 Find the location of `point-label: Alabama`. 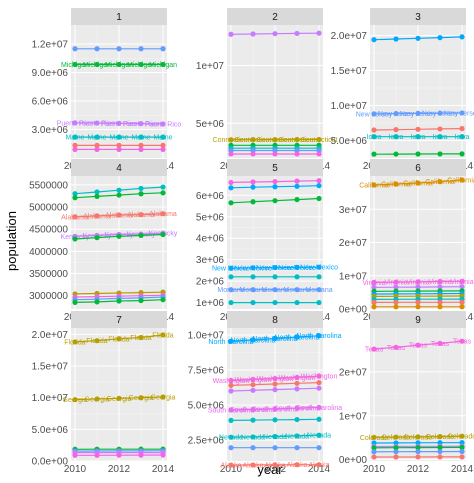

point-label: Alabama is located at coordinates (119, 216).